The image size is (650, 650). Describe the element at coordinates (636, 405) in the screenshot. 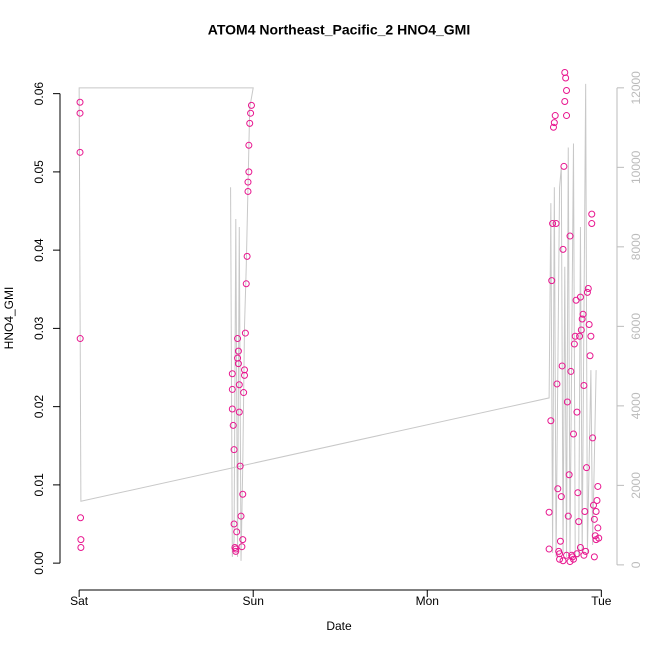

I see `y2-tick-label: 4000` at that location.